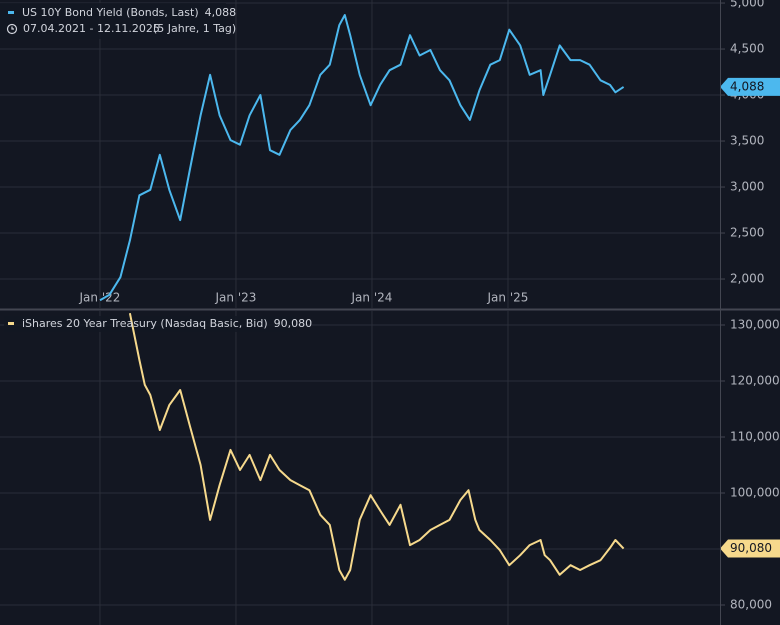 The image size is (780, 625). I want to click on y-tick-label: 5,000, so click(747, 5).